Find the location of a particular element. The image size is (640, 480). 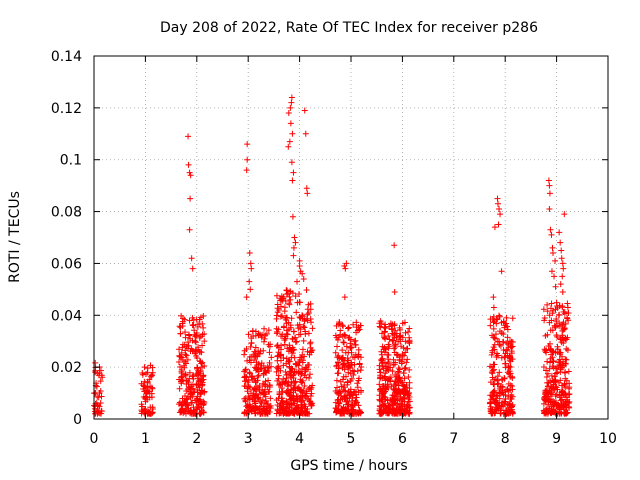

x-tick-label: 0 is located at coordinates (94, 439).